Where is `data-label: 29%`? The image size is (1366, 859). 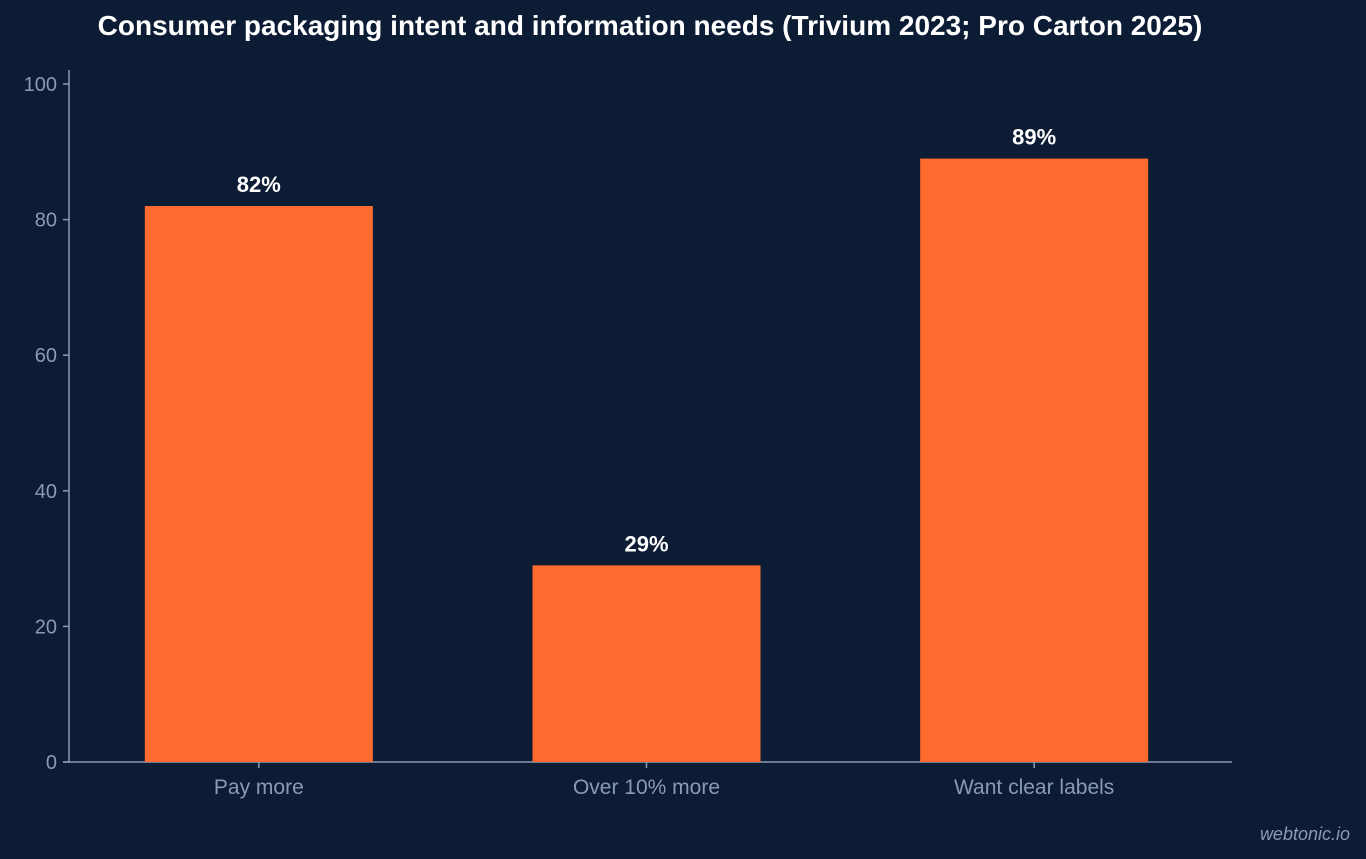 data-label: 29% is located at coordinates (646, 543).